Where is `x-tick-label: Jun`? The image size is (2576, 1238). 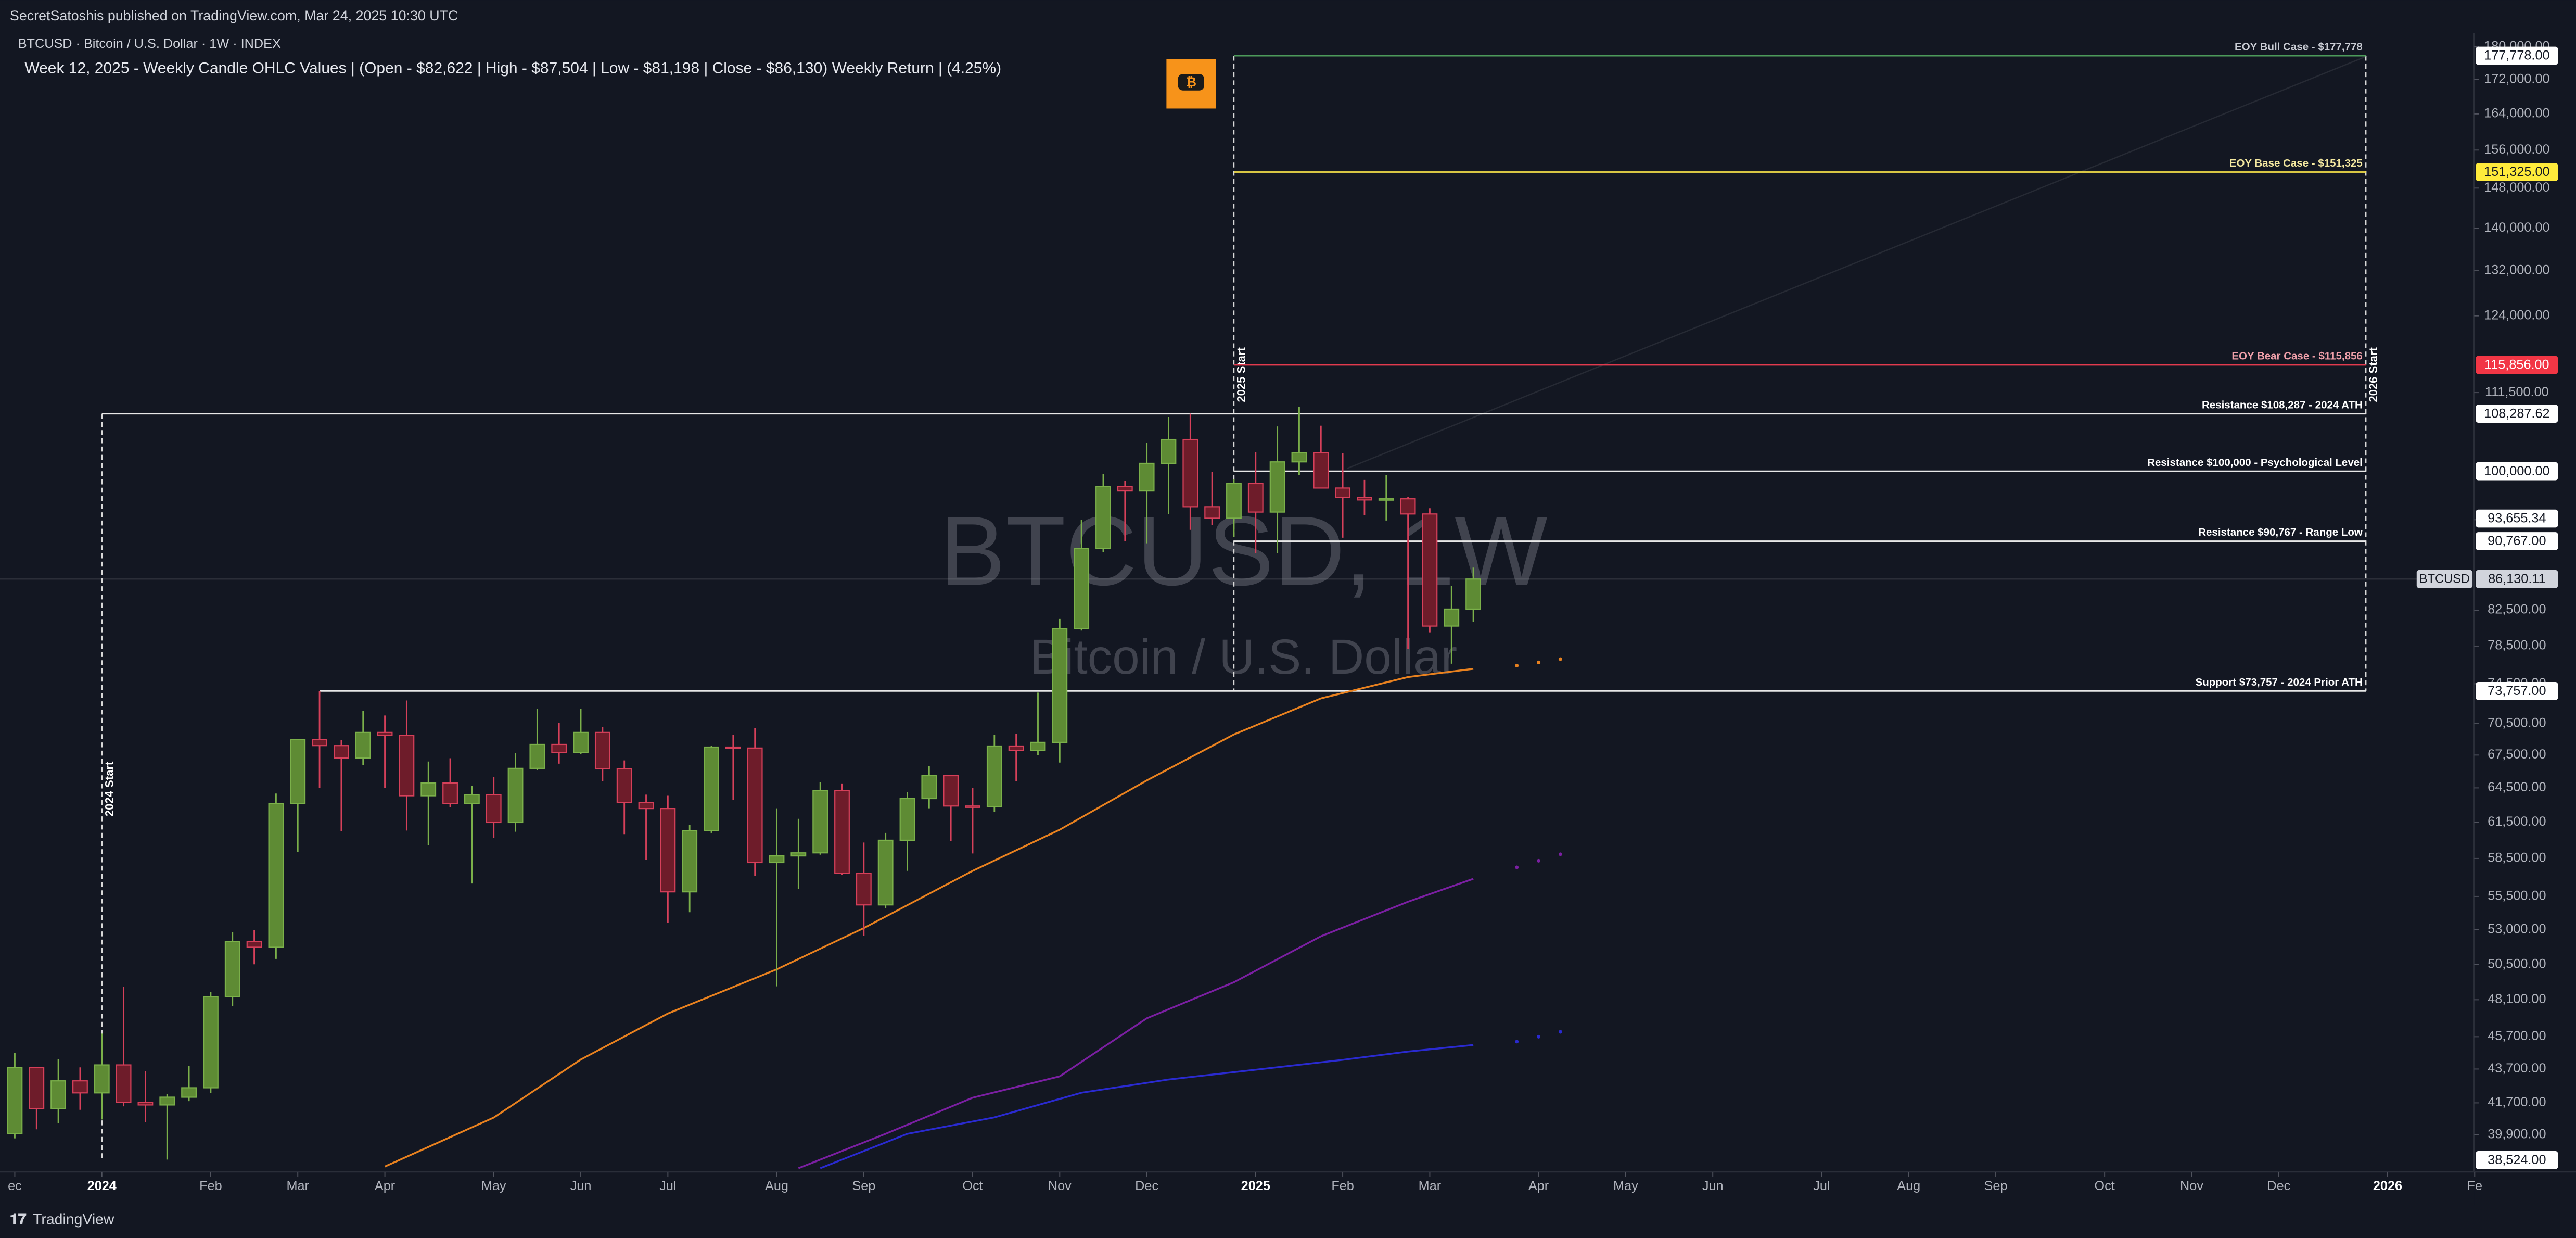
x-tick-label: Jun is located at coordinates (1713, 1186).